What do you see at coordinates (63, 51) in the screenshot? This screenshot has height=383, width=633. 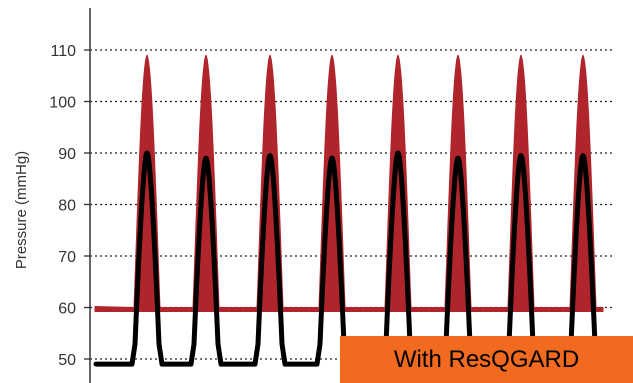 I see `y-tick-label-110: 110` at bounding box center [63, 51].